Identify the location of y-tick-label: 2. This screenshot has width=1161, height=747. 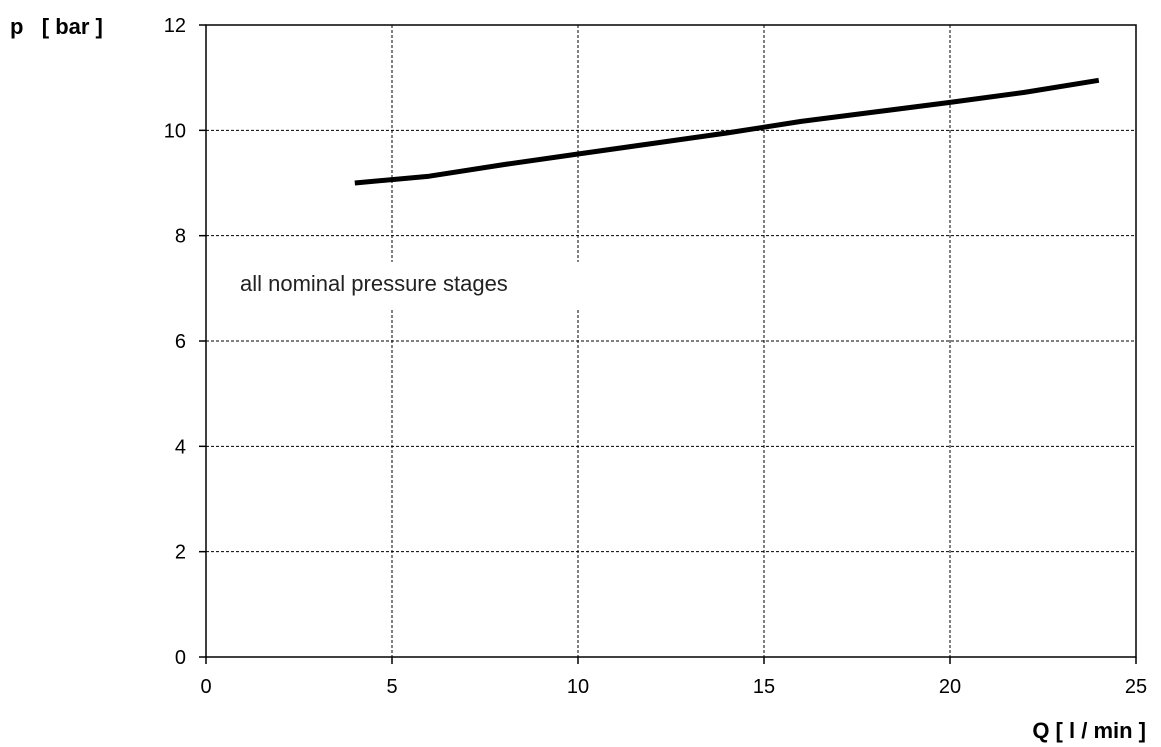
(180, 553).